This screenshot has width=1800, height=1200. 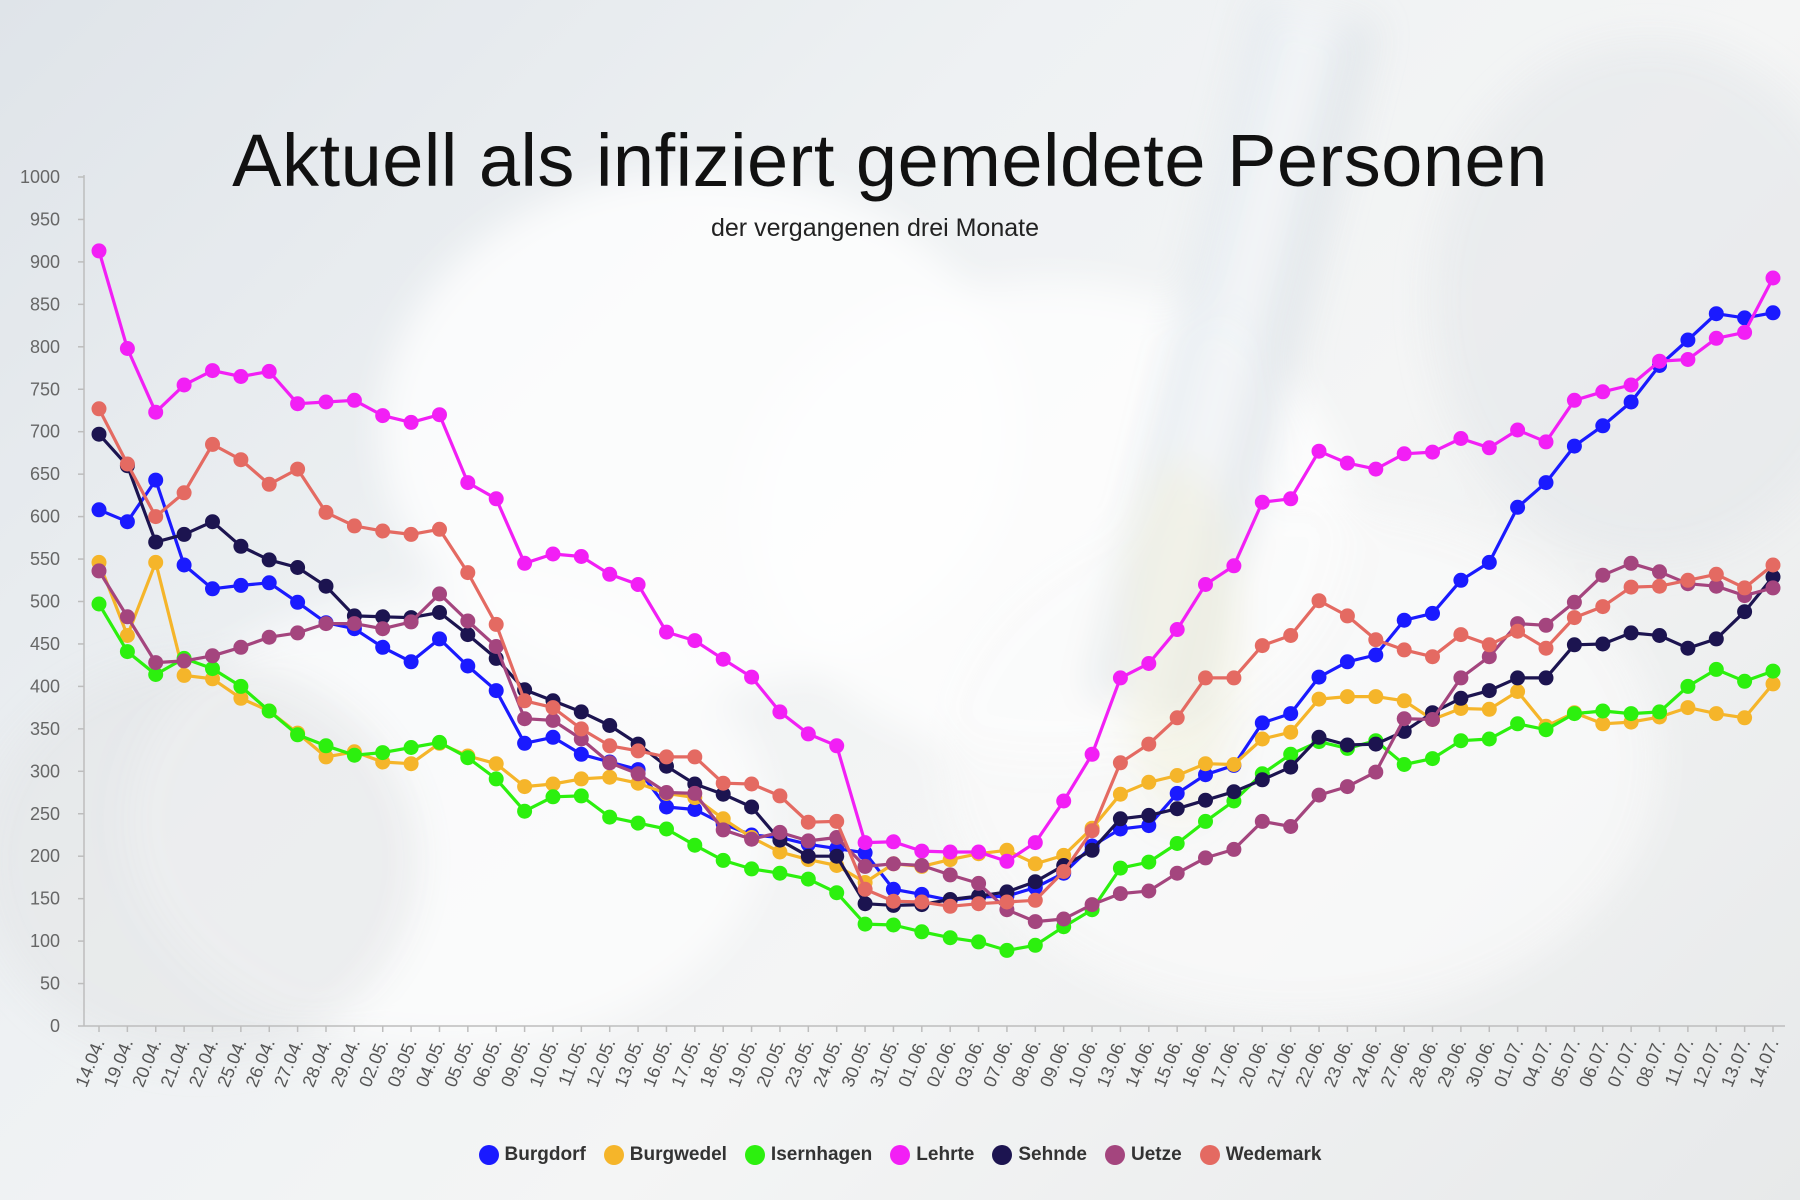 What do you see at coordinates (1039, 1155) in the screenshot?
I see `legend-item-sehnde: Sehnde` at bounding box center [1039, 1155].